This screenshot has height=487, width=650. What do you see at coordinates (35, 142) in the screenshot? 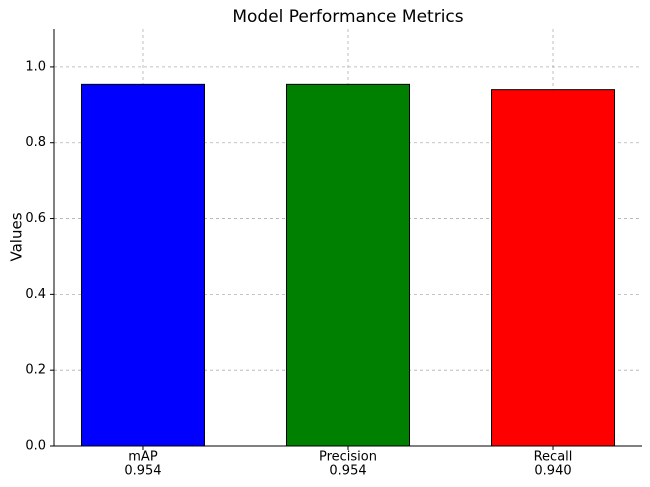
I see `y-tick-label: 0.8` at bounding box center [35, 142].